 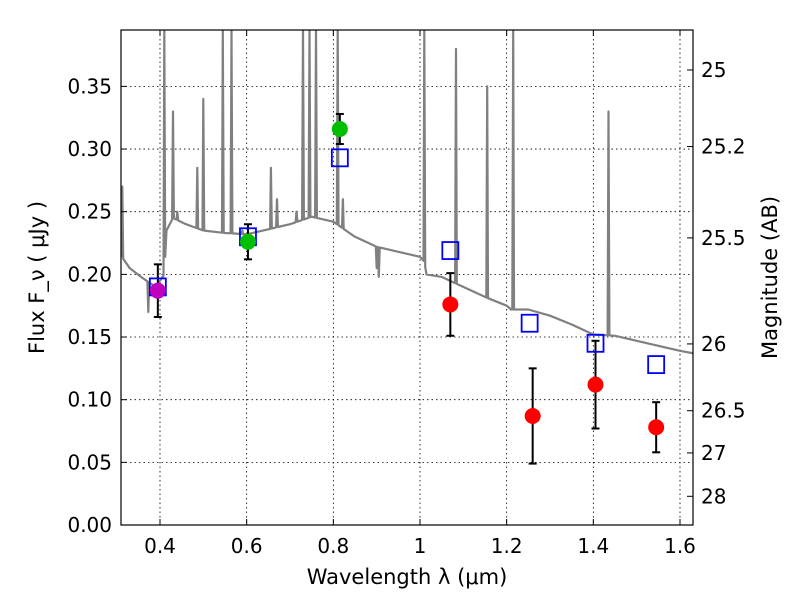 What do you see at coordinates (593, 546) in the screenshot?
I see `x-tick-label: 1.4` at bounding box center [593, 546].